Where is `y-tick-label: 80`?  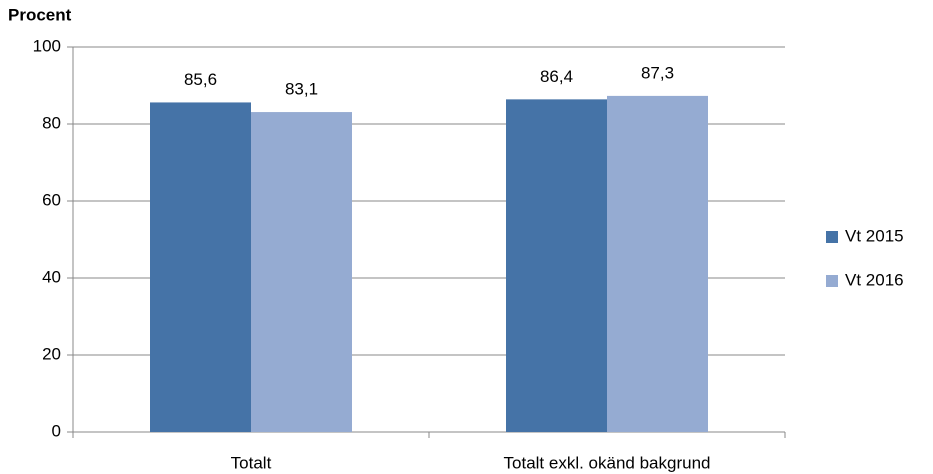 y-tick-label: 80 is located at coordinates (51, 122).